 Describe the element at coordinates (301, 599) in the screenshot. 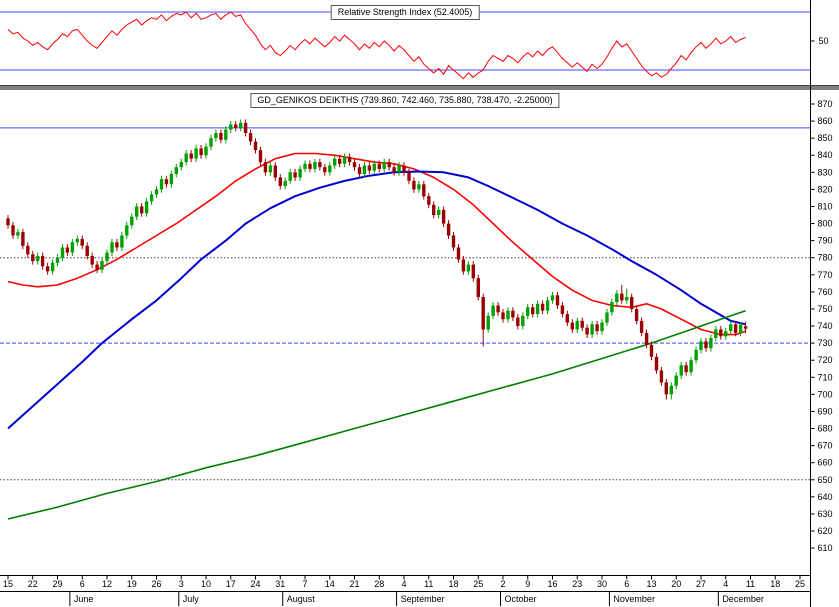

I see `month-label: August` at that location.